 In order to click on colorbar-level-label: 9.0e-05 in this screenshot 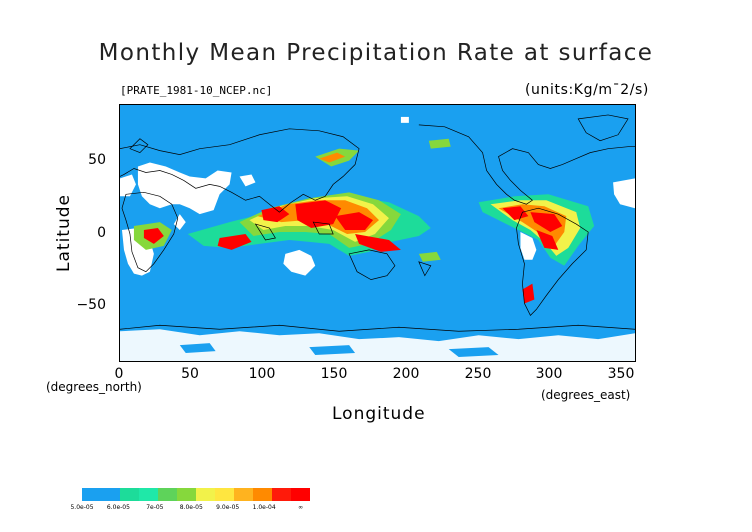, I will do `click(228, 507)`.